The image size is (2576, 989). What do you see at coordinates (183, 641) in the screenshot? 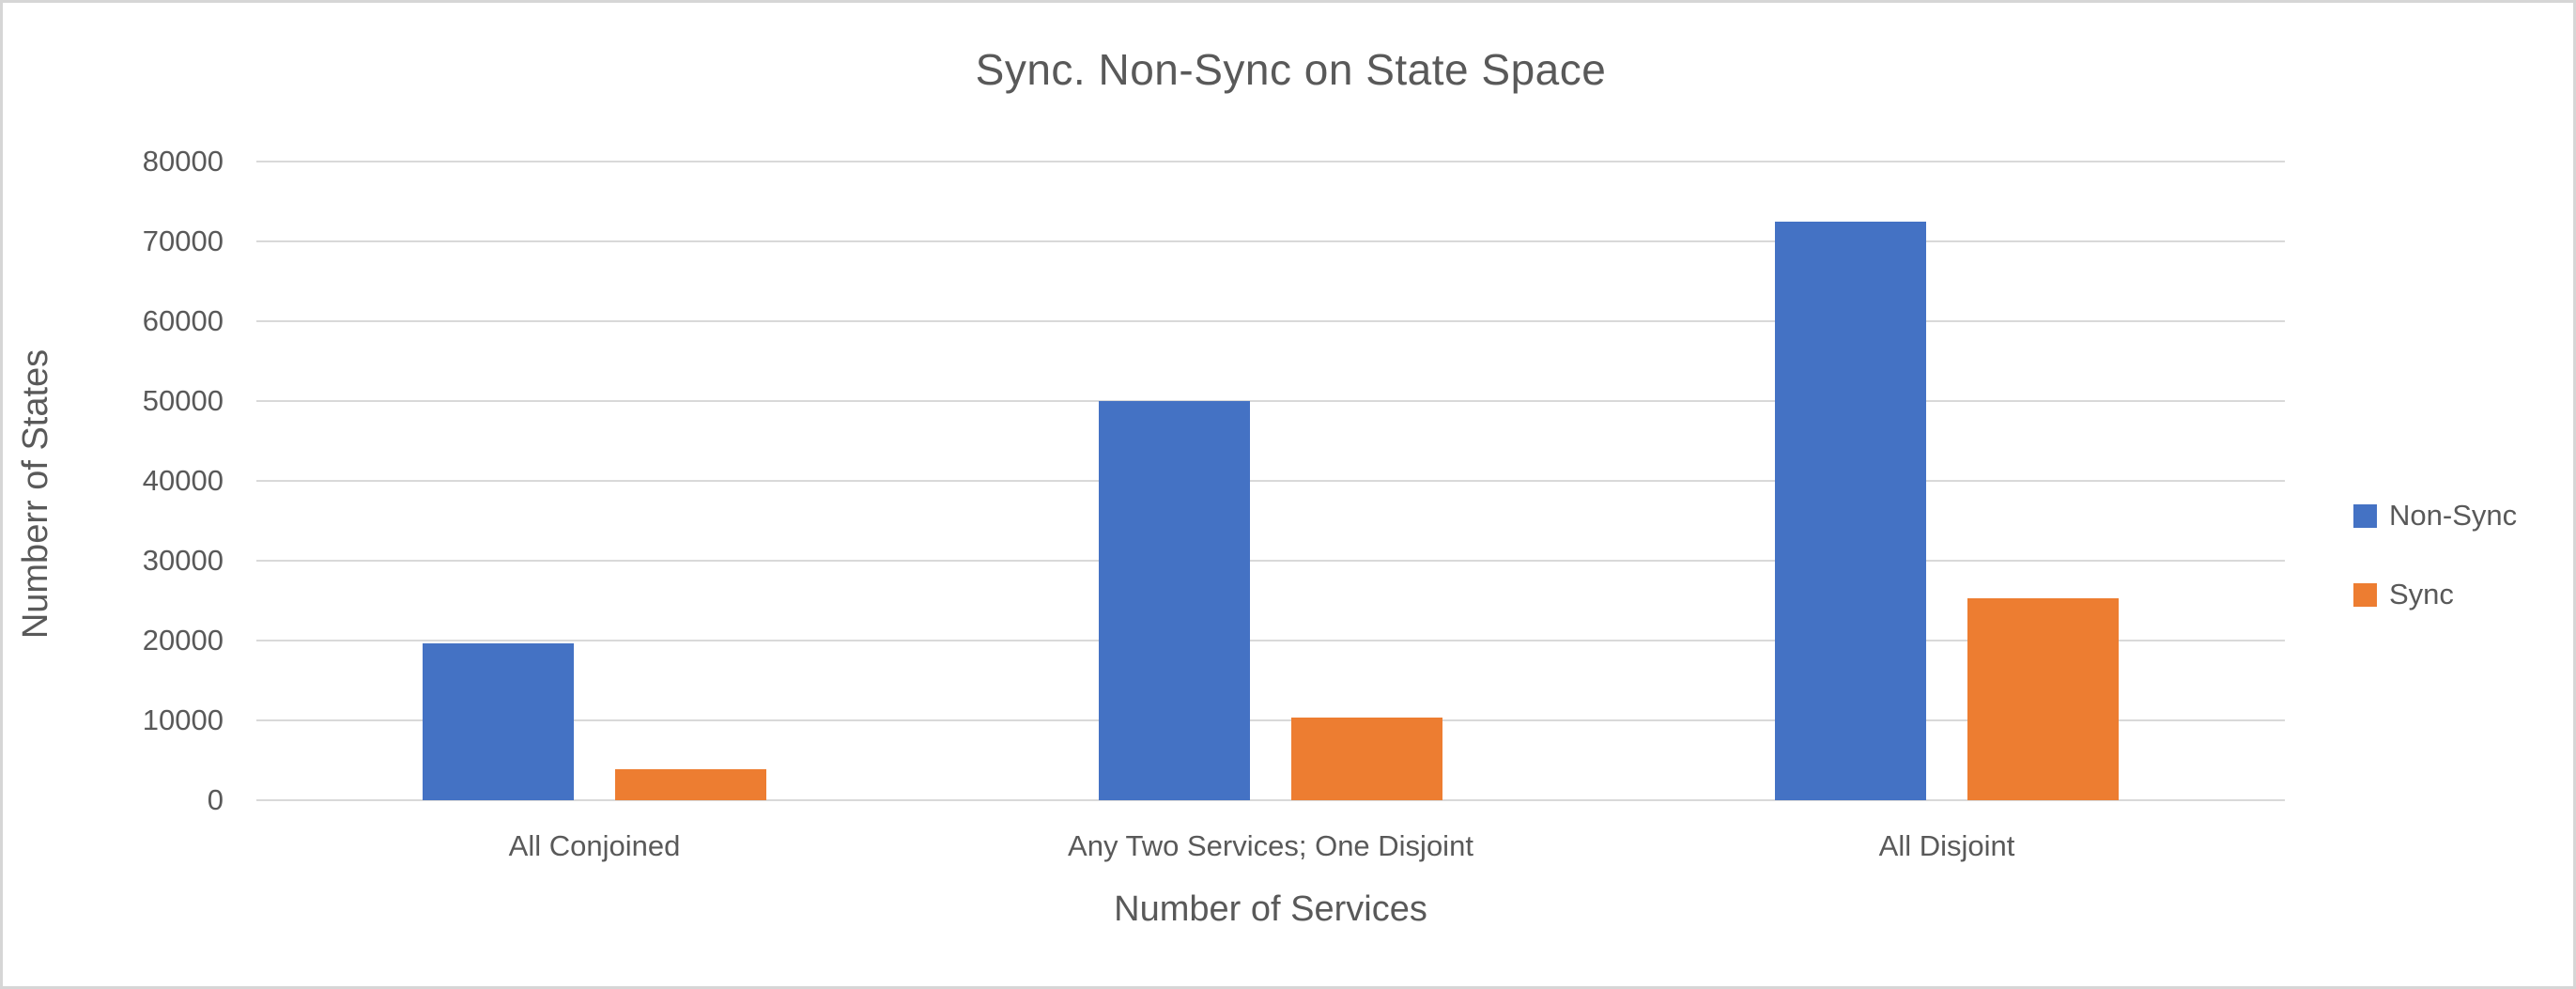
I see `y-tick-label: 20000` at bounding box center [183, 641].